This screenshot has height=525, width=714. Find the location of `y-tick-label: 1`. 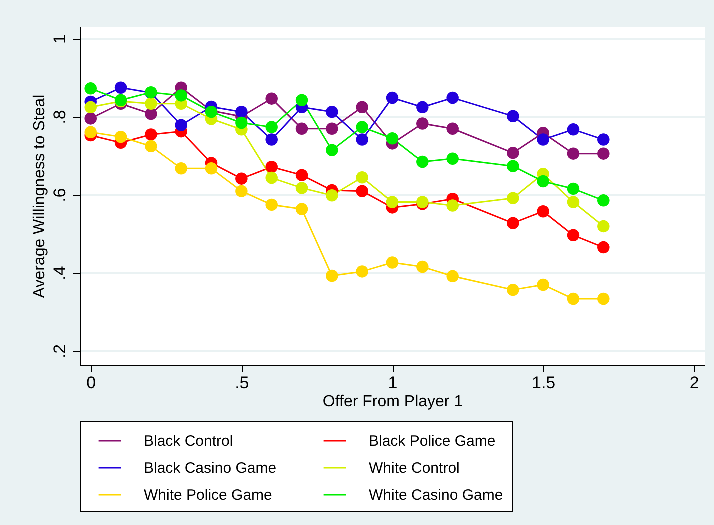

y-tick-label: 1 is located at coordinates (60, 39).